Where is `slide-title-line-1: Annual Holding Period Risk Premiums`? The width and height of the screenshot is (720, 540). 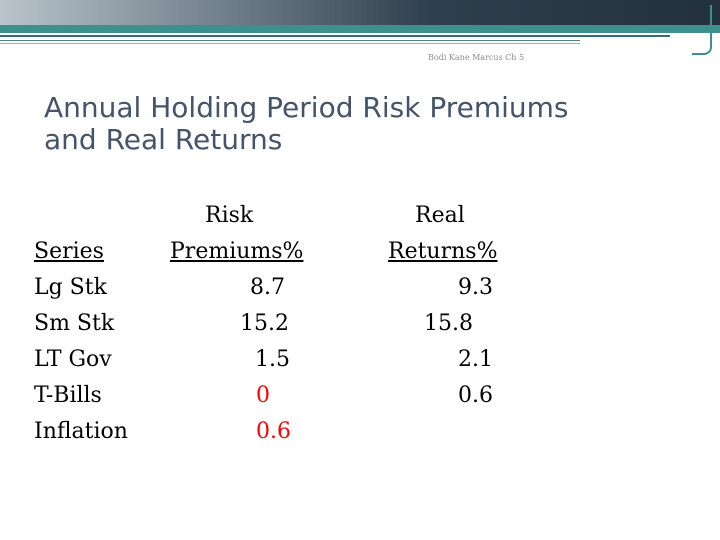
slide-title-line-1: Annual Holding Period Risk Premiums is located at coordinates (306, 107).